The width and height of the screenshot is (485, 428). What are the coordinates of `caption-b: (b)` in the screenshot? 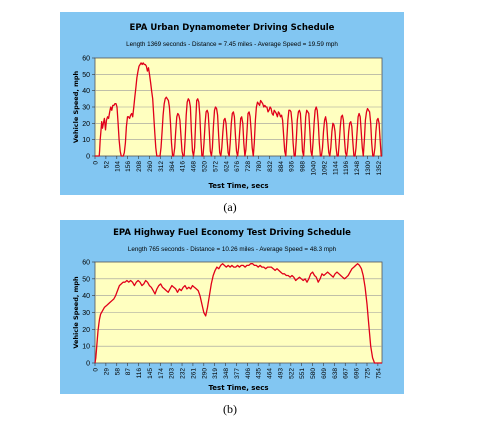 It's located at (230, 409).